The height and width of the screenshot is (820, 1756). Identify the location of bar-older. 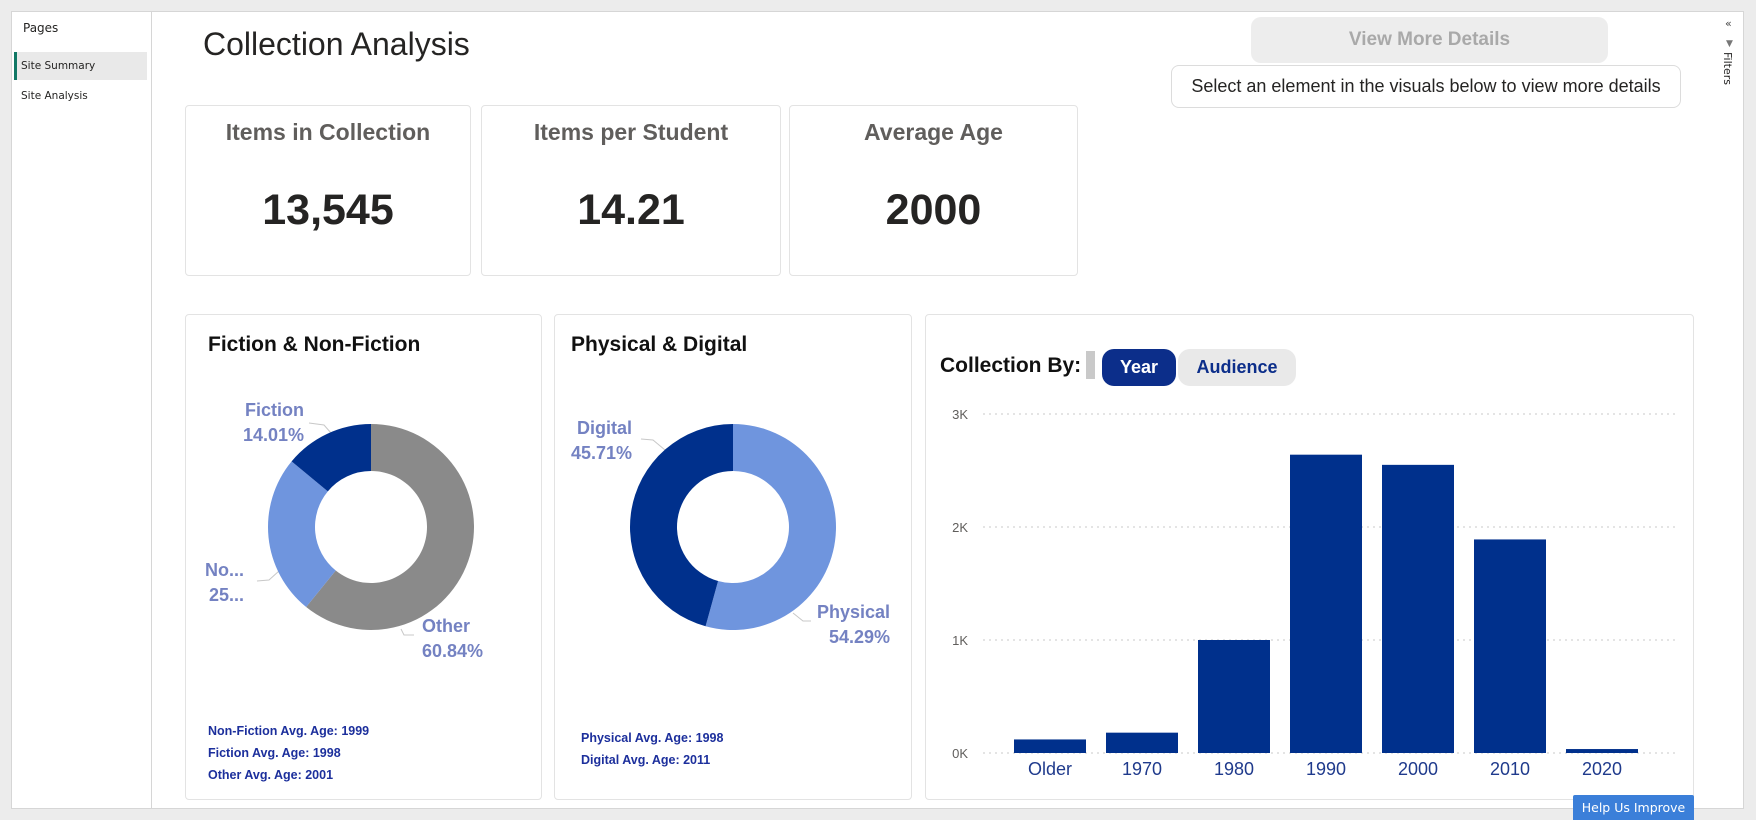
(1050, 746).